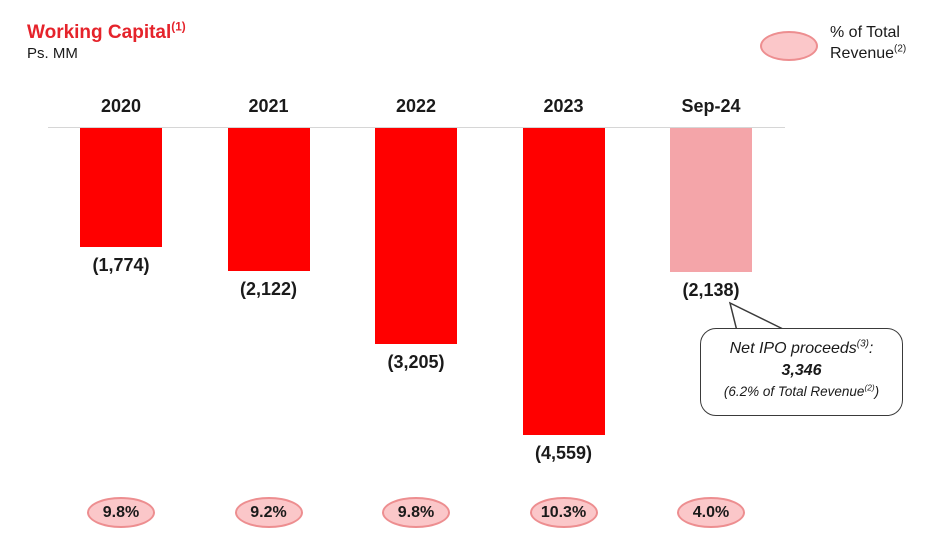 The height and width of the screenshot is (550, 947). What do you see at coordinates (106, 31) in the screenshot?
I see `page-title: Working Capital(1)` at bounding box center [106, 31].